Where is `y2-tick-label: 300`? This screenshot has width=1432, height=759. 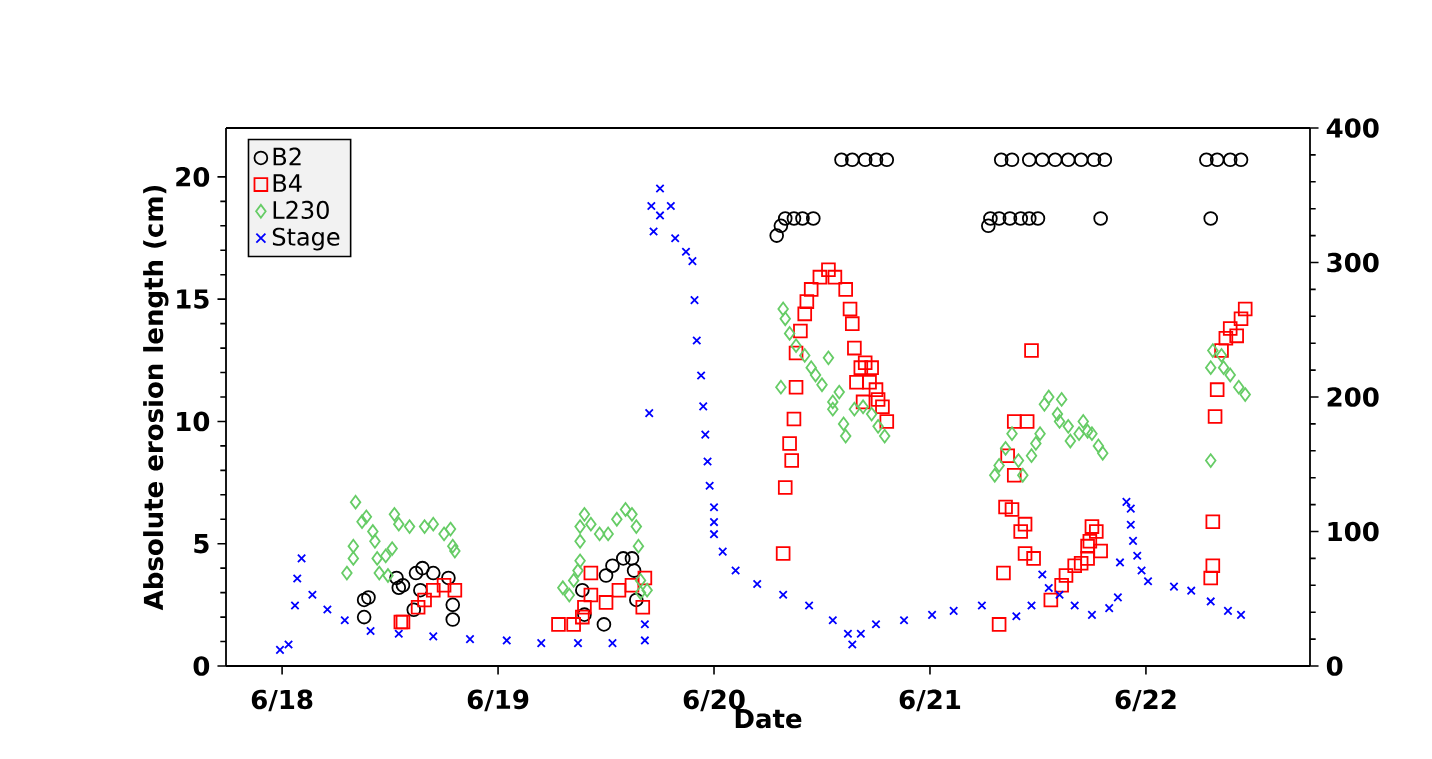
y2-tick-label: 300 is located at coordinates (1353, 262).